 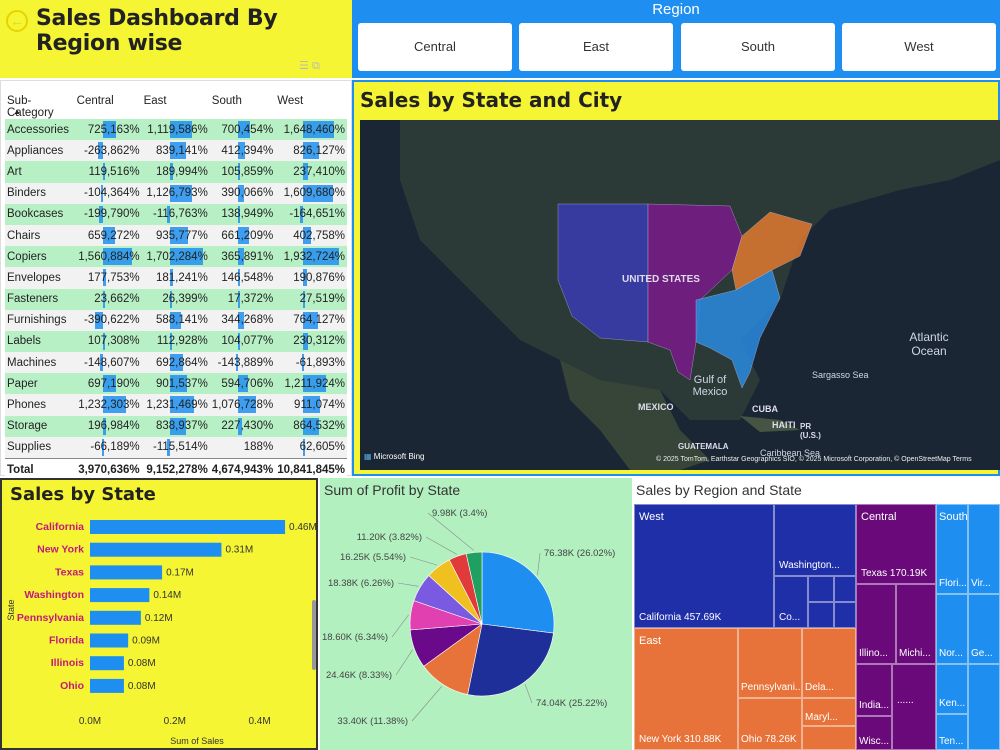 I want to click on matrix-row: Paper 697,190% 901,537% 594,706% 1,211,924%, so click(x=176, y=384).